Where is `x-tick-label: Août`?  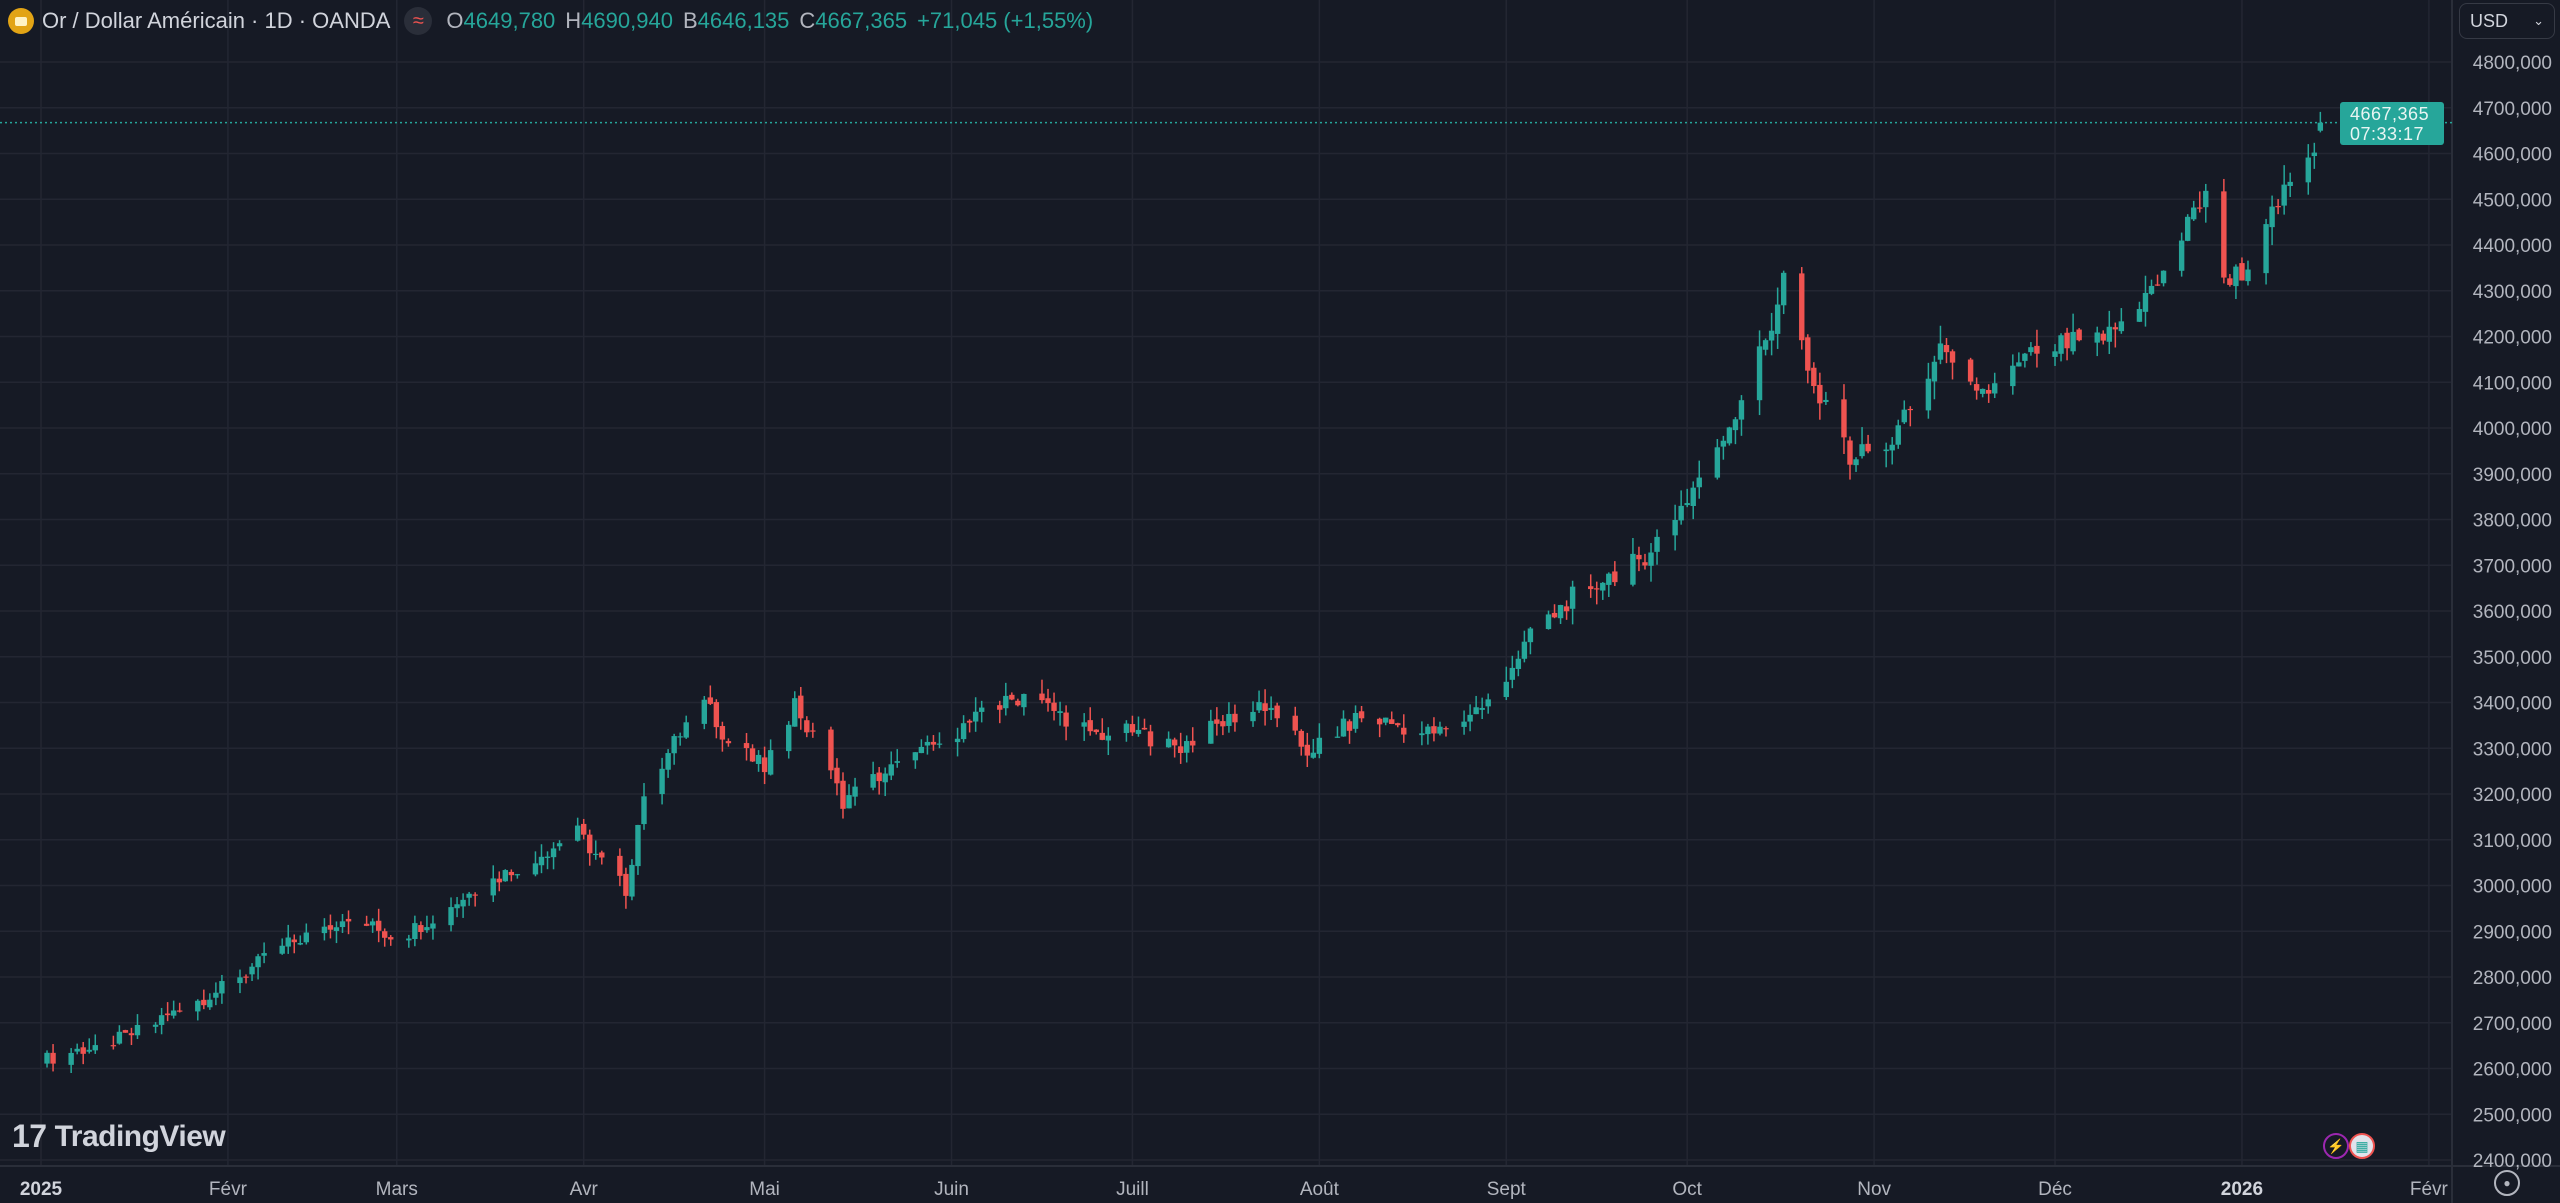
x-tick-label: Août is located at coordinates (1320, 1189).